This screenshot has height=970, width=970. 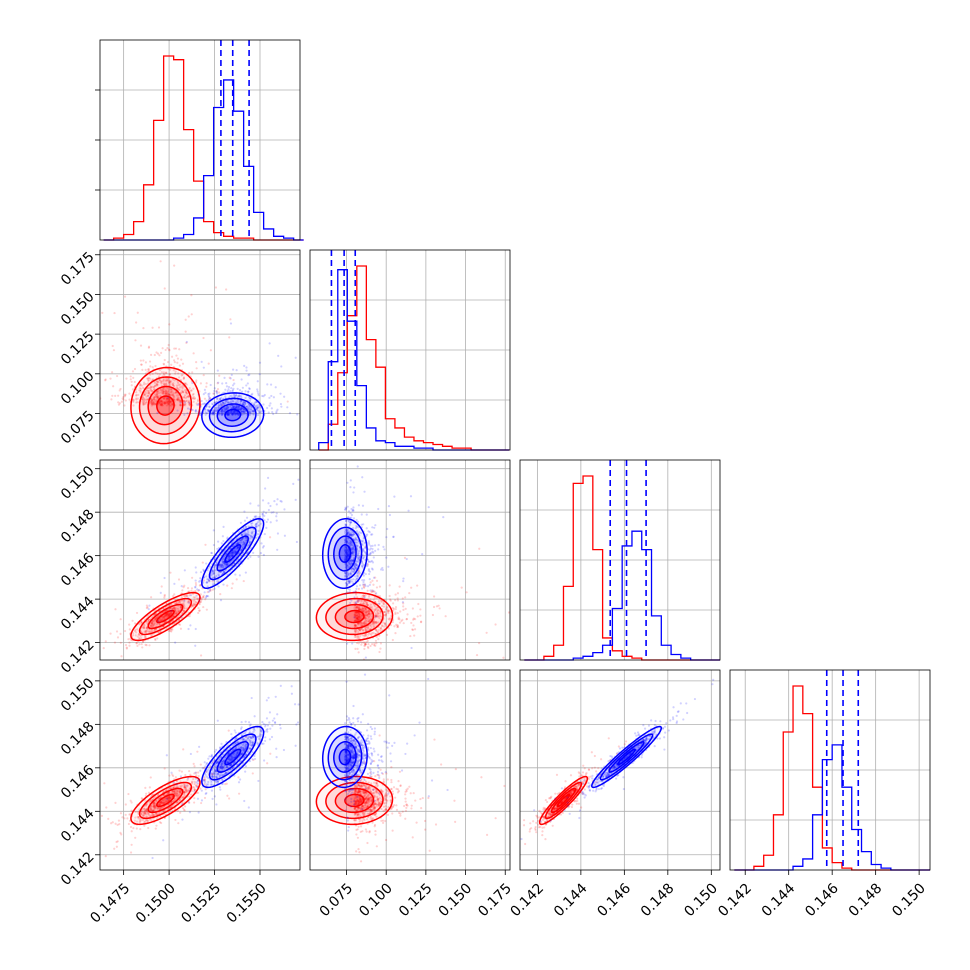 What do you see at coordinates (571, 900) in the screenshot?
I see `x-tick-label-2-1: 0.144` at bounding box center [571, 900].